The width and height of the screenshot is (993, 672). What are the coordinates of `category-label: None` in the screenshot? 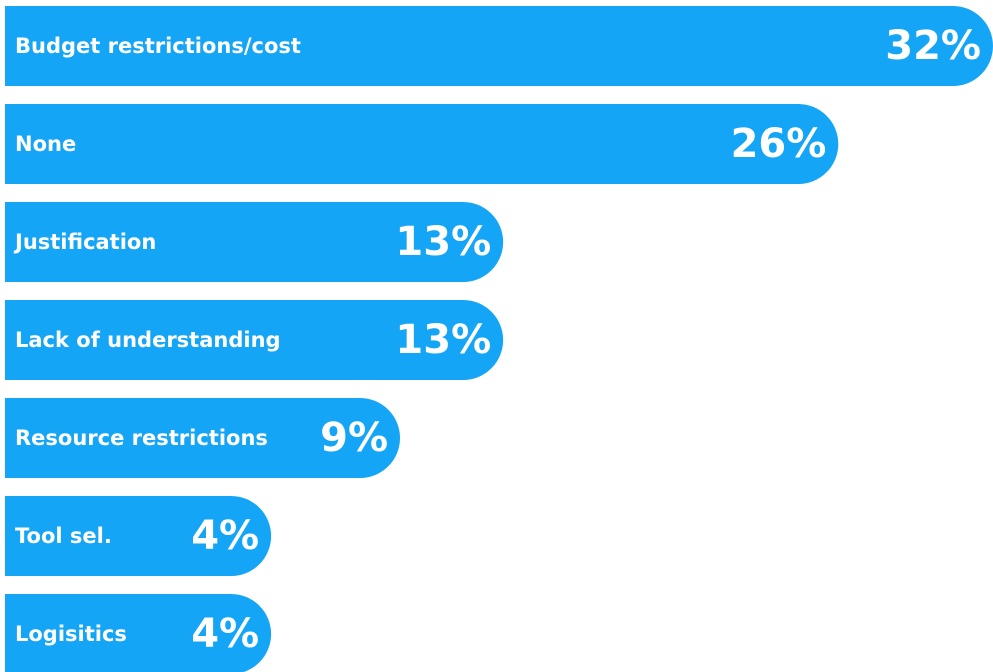 It's located at (45, 144).